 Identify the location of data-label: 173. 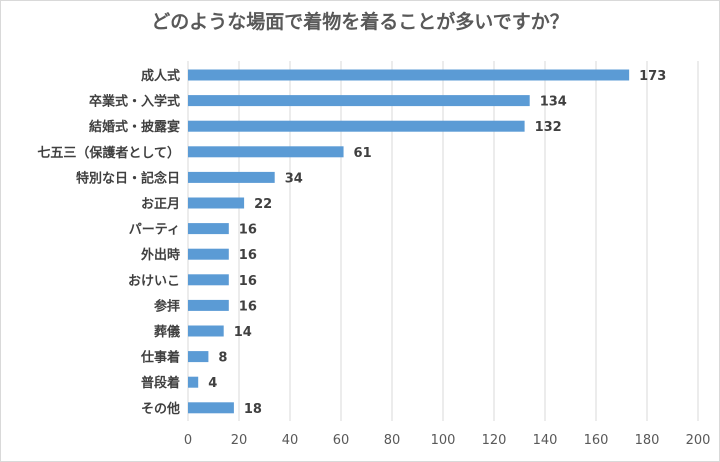
(652, 76).